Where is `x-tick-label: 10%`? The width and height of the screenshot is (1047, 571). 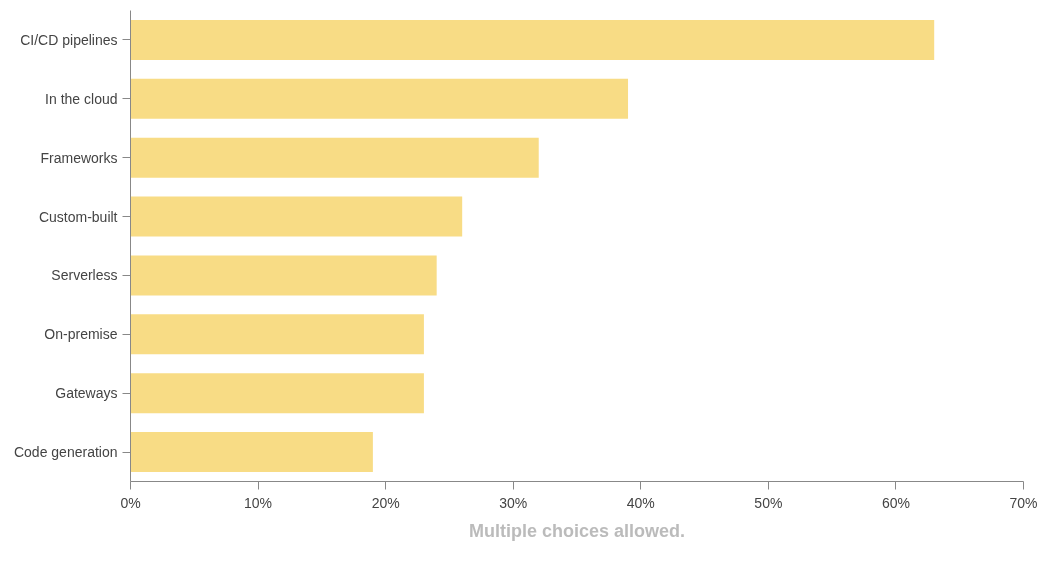 x-tick-label: 10% is located at coordinates (258, 502).